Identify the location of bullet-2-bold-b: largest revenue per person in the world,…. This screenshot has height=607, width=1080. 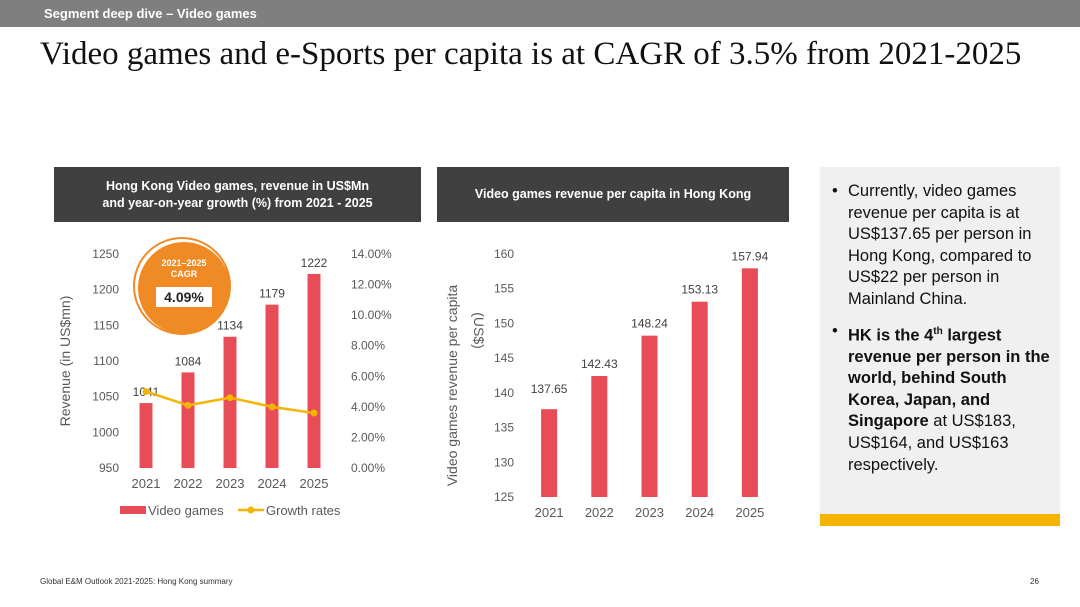
(949, 378).